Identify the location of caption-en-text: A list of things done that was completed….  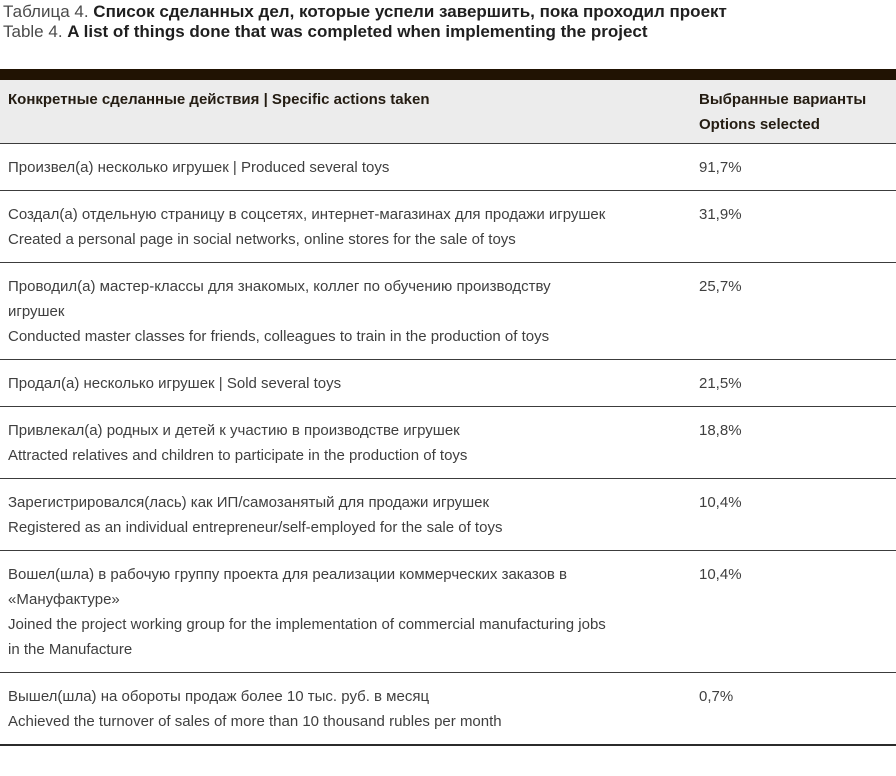
(357, 31).